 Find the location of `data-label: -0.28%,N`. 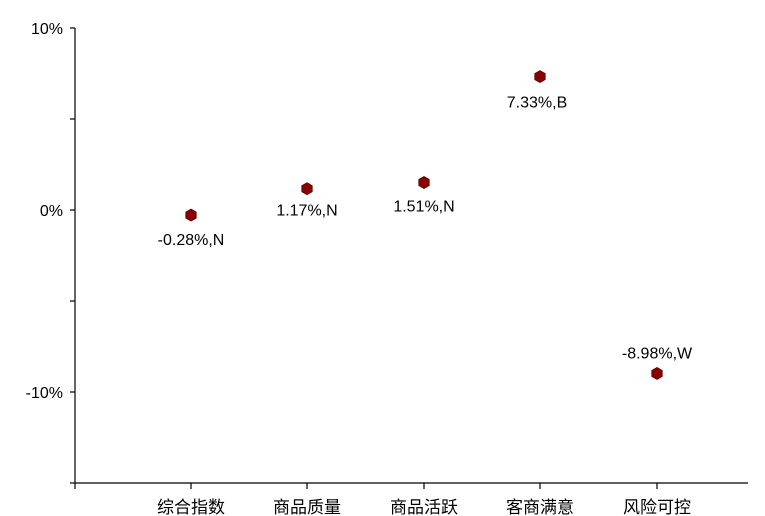

data-label: -0.28%,N is located at coordinates (191, 240).